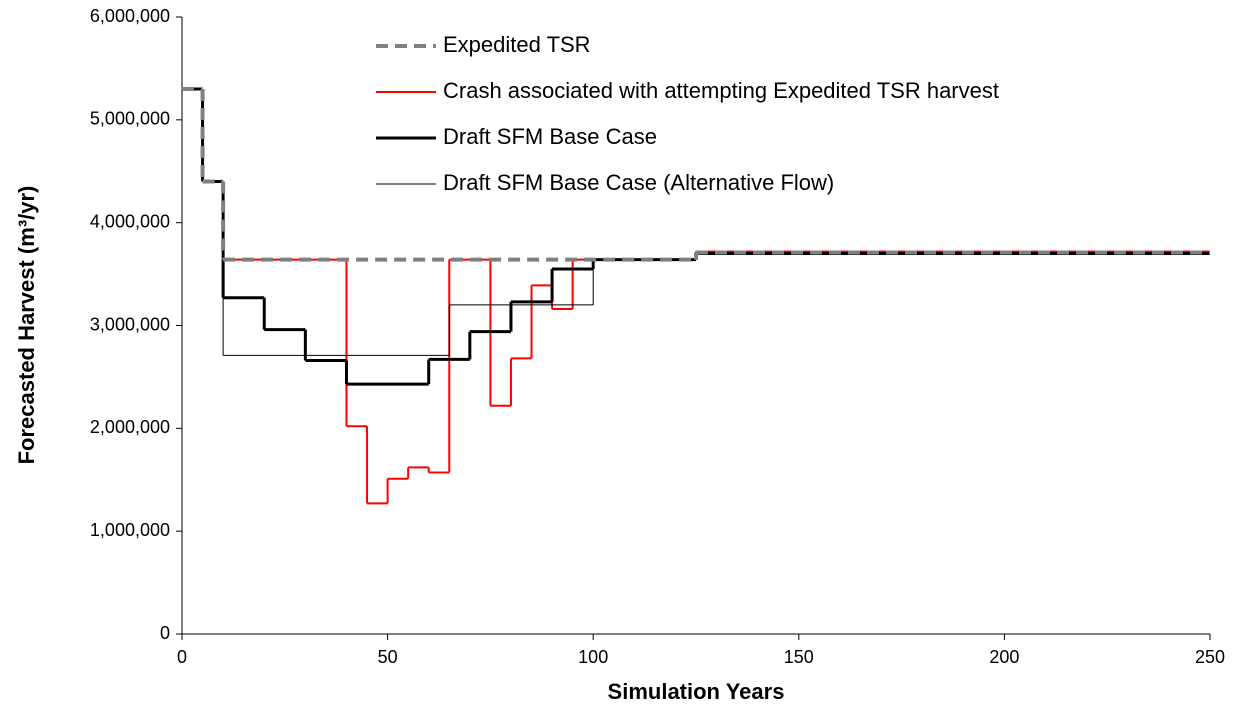  I want to click on y-tick-label: 6,000,000, so click(130, 16).